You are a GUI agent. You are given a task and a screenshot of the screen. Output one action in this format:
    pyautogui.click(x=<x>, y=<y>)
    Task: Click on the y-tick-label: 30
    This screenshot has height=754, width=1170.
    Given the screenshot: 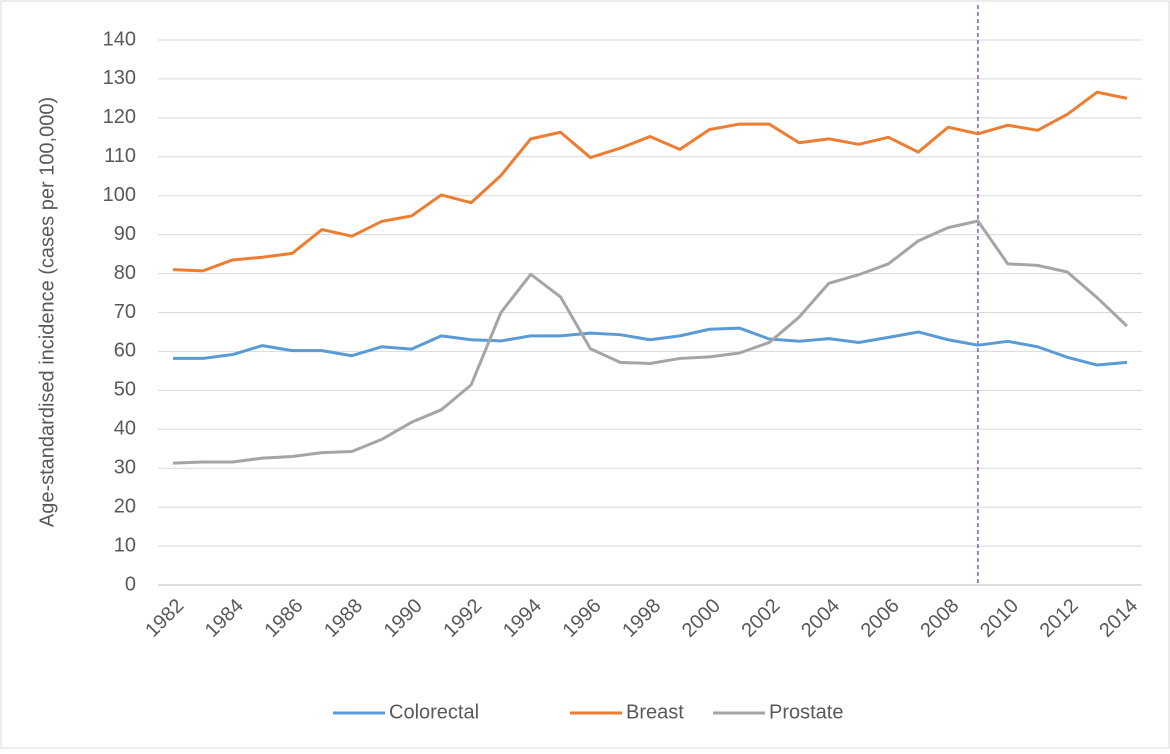 What is the action you would take?
    pyautogui.click(x=125, y=467)
    